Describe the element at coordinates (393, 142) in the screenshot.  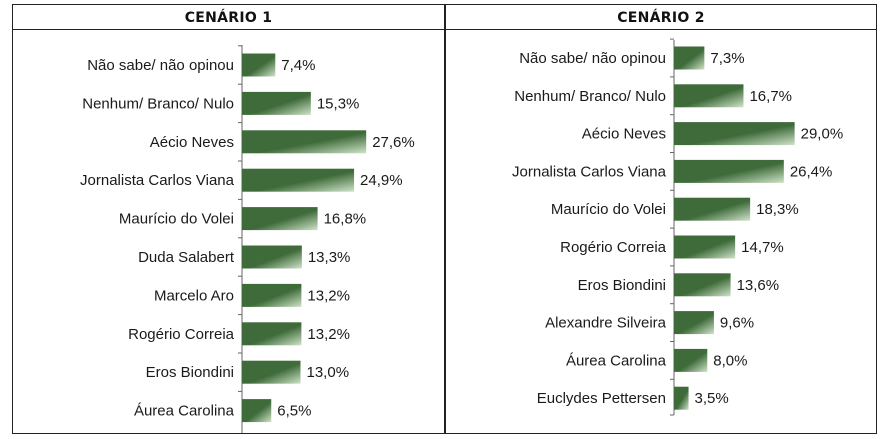
I see `value-label: 27,6%` at that location.